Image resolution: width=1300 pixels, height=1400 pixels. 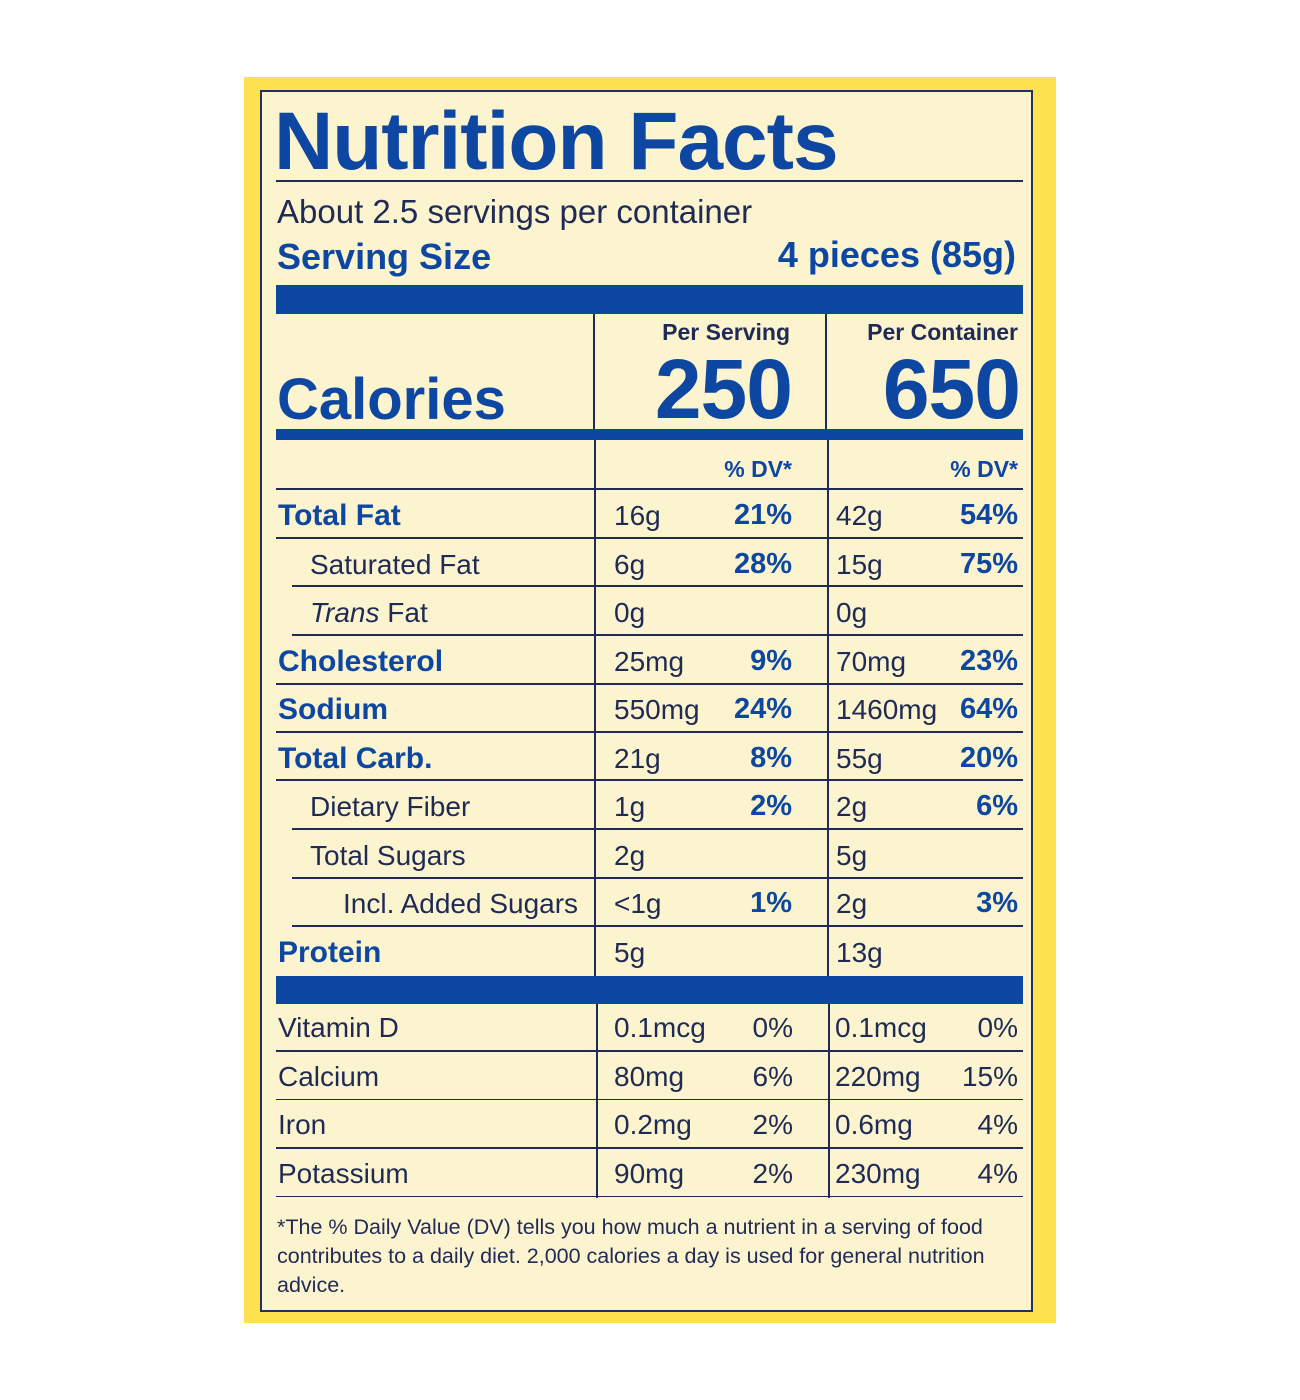 What do you see at coordinates (859, 758) in the screenshot?
I see `container-amount: 55g` at bounding box center [859, 758].